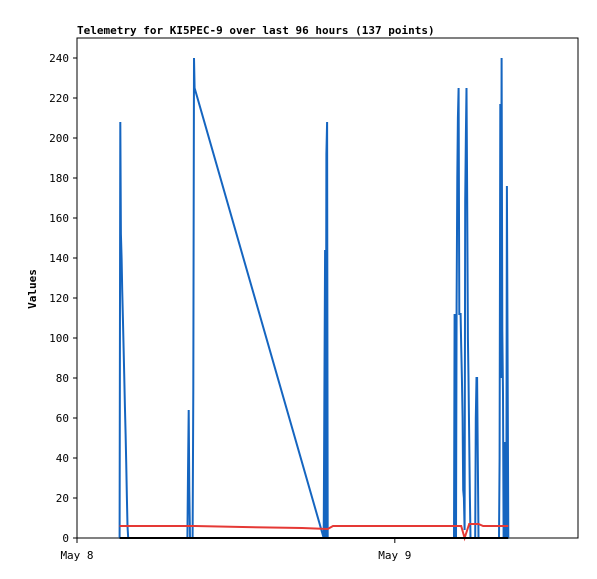 This screenshot has width=597, height=579. I want to click on y-tick-label: 20, so click(62, 498).